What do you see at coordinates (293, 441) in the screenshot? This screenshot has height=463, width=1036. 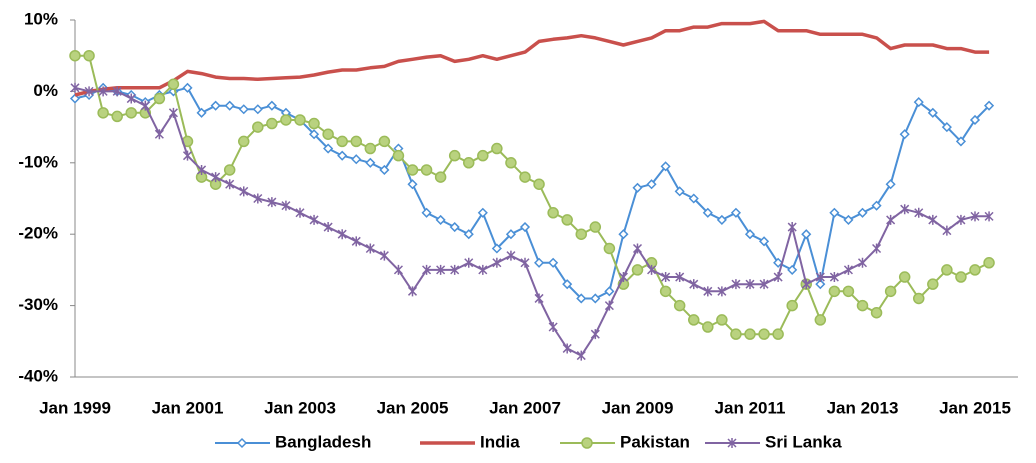 I see `legend-item: Bangladesh` at bounding box center [293, 441].